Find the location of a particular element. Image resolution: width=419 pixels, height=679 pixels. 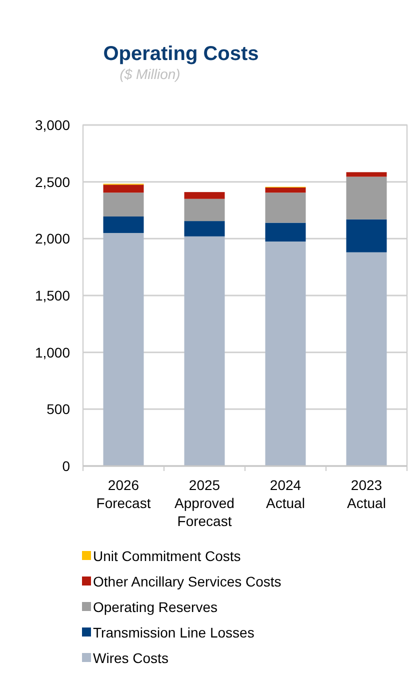

x-tick-label: 2023 Actual is located at coordinates (366, 494).